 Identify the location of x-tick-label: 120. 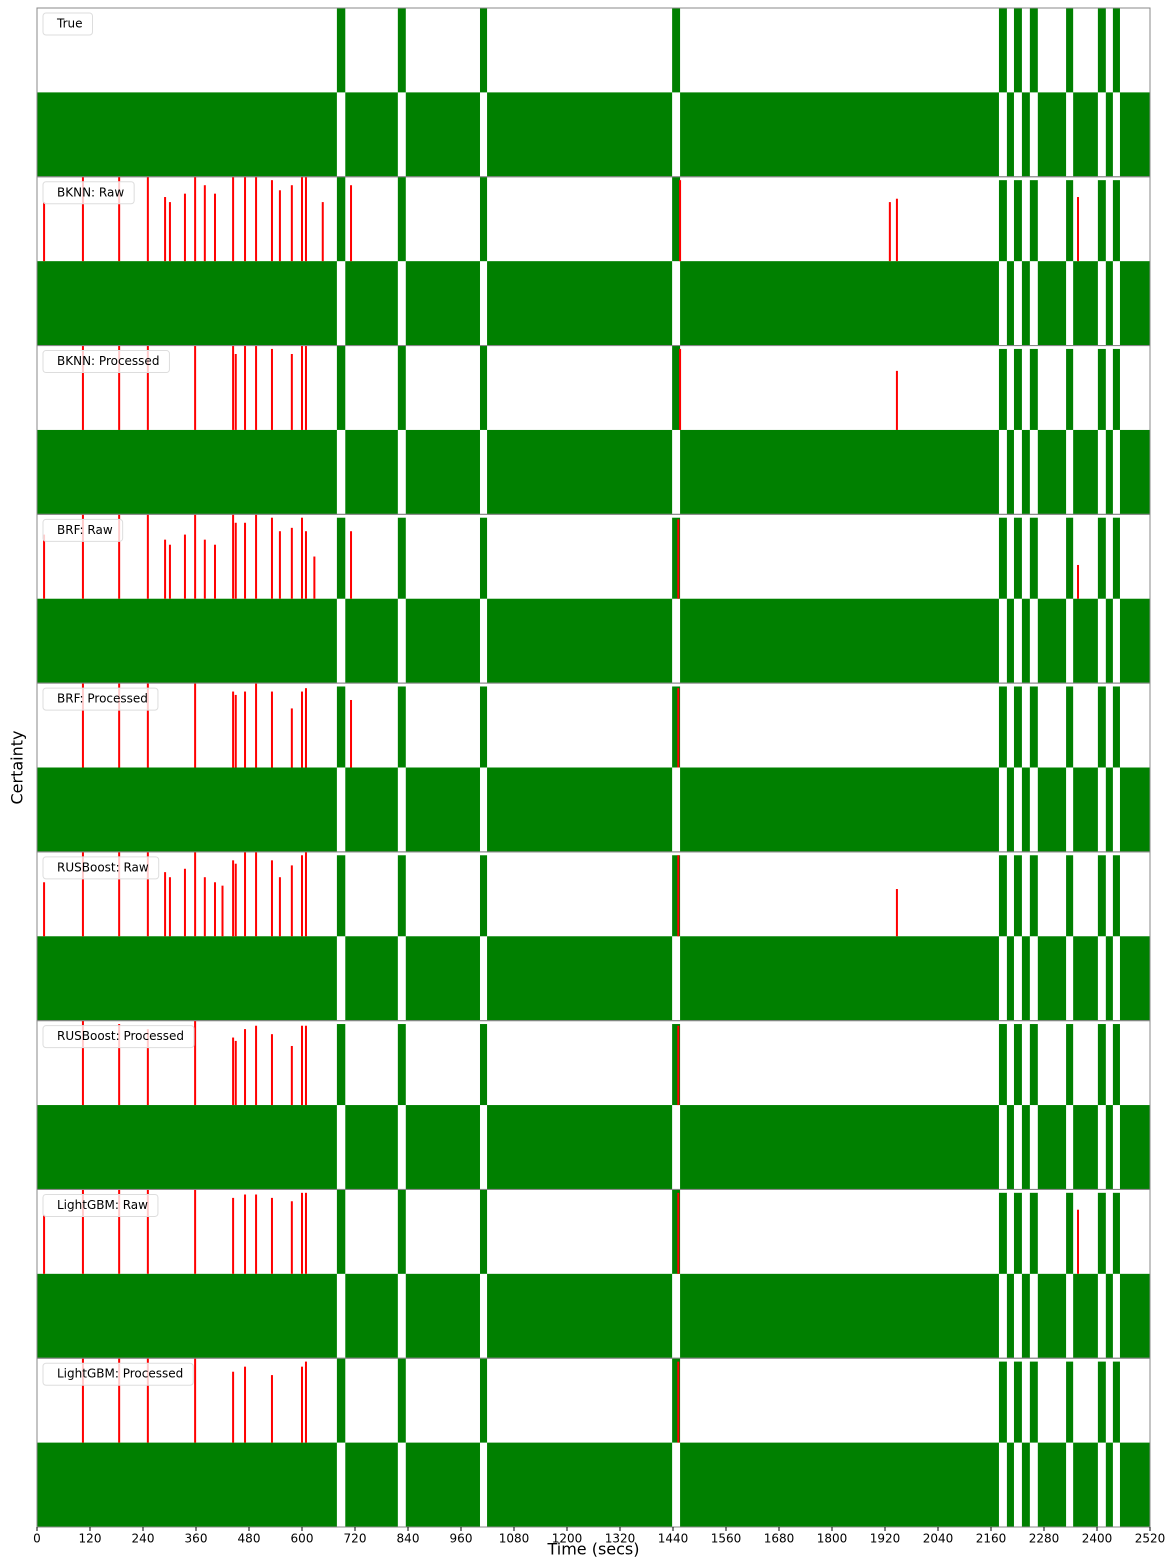
(90, 1539).